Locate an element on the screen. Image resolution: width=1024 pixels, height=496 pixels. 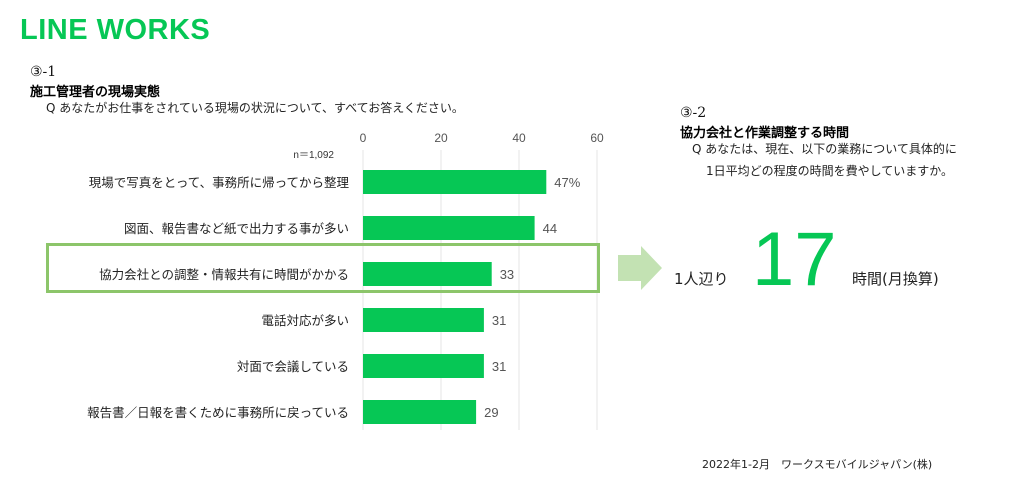
right-section-number: ③-2 is located at coordinates (693, 113).